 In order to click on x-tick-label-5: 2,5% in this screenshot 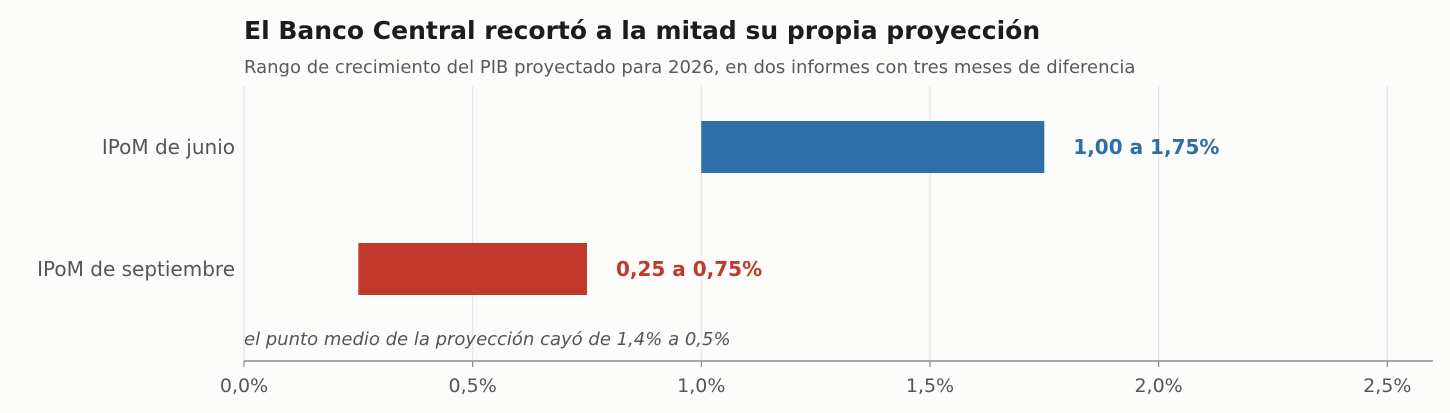, I will do `click(1387, 386)`.